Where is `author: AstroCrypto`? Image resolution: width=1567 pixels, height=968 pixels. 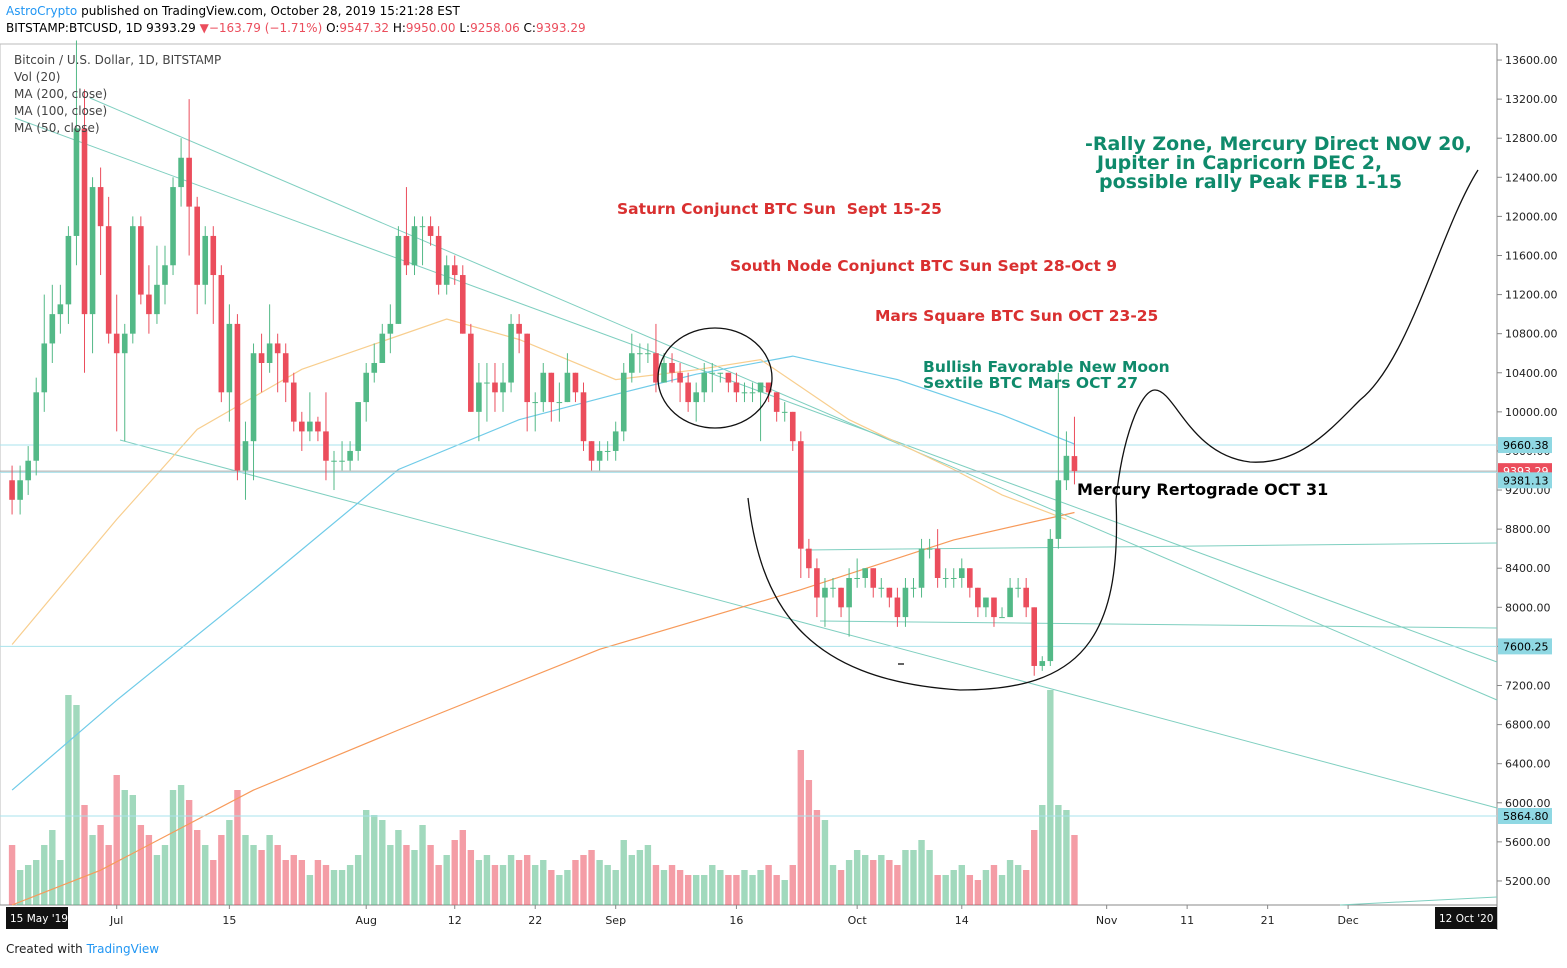 author: AstroCrypto is located at coordinates (42, 11).